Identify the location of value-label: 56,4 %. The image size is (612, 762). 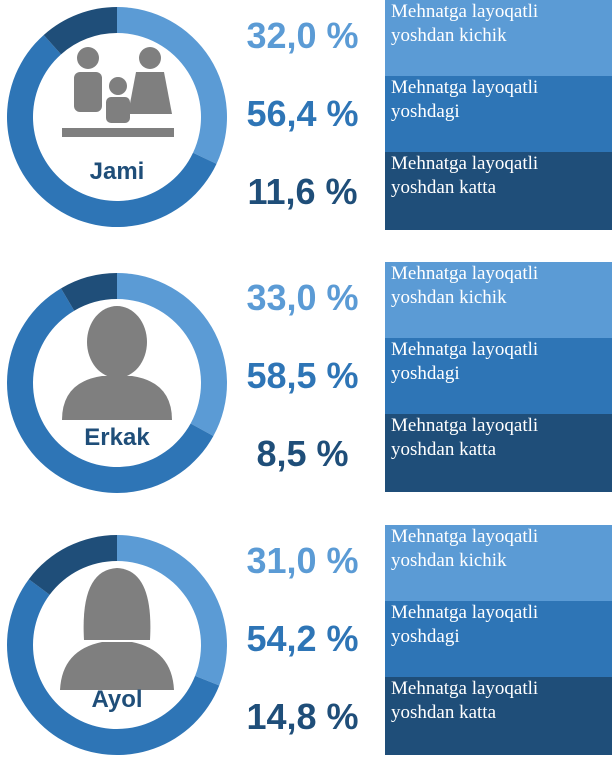
(302, 113).